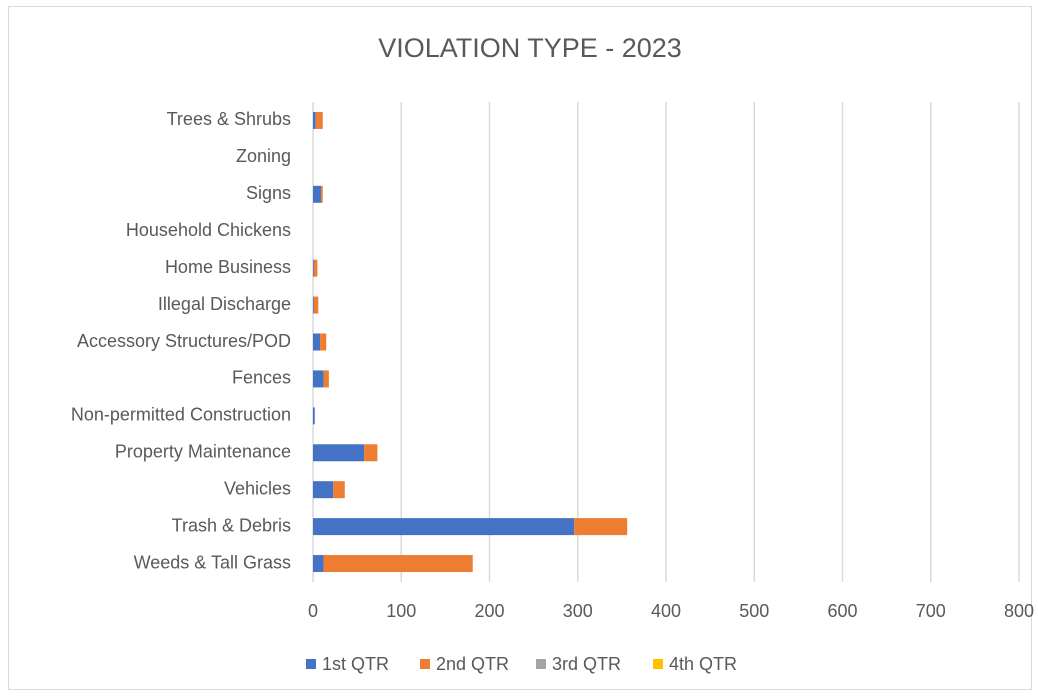  I want to click on y-tick-label: Trash & Debris, so click(231, 525).